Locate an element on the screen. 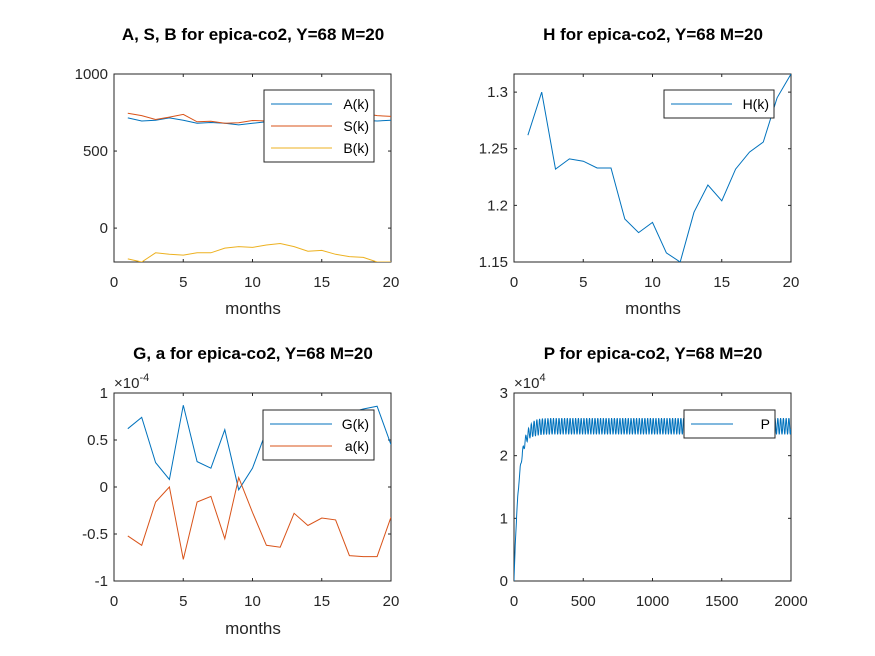  panel-3-exponent-base: ×10 is located at coordinates (126, 383).